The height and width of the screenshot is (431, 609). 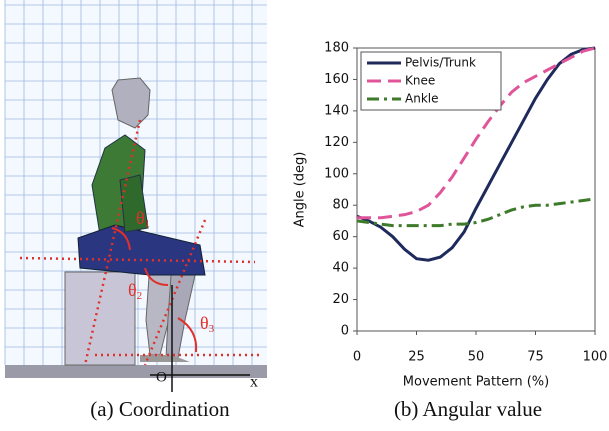 I want to click on angle-label: θ1, so click(x=143, y=218).